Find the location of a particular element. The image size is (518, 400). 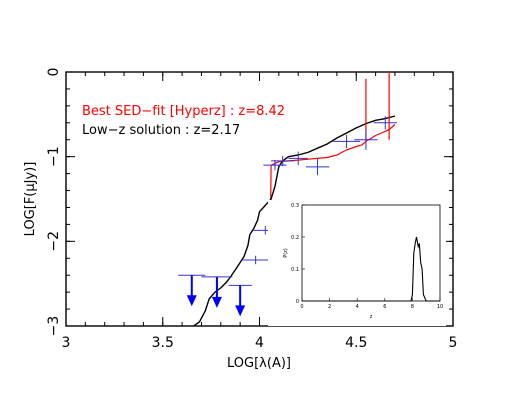

y-tick-label: −2 is located at coordinates (54, 241).